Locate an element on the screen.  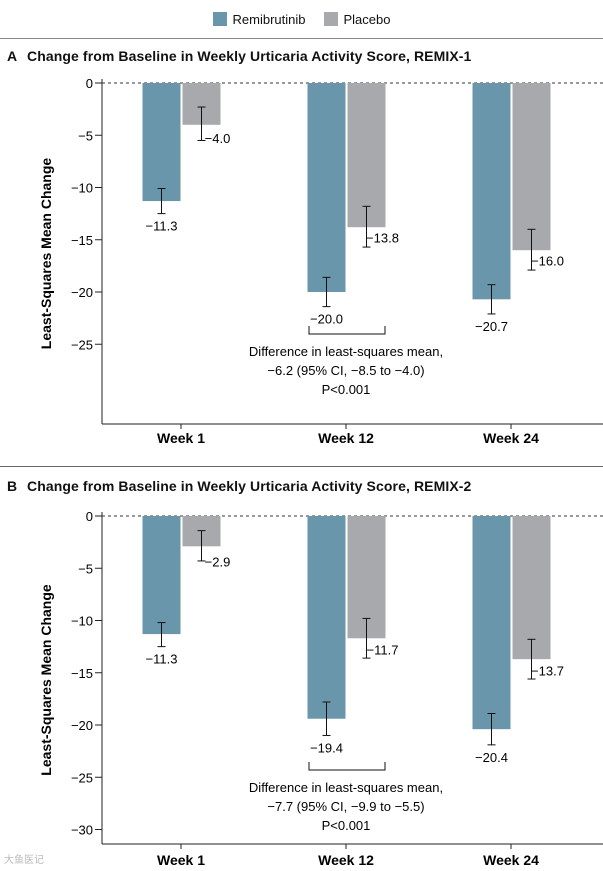
chart-b-data-label: −11.3 is located at coordinates (162, 659).